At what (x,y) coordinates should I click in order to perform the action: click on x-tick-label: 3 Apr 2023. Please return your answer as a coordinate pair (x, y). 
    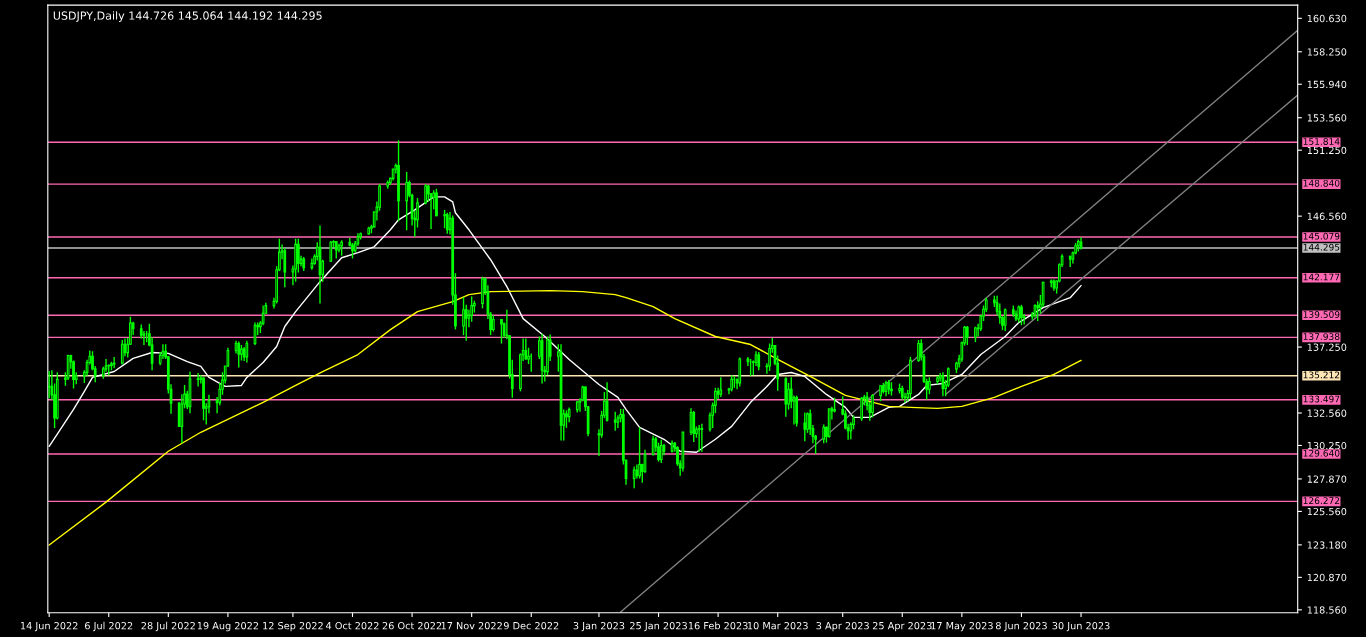
    Looking at the image, I should click on (842, 626).